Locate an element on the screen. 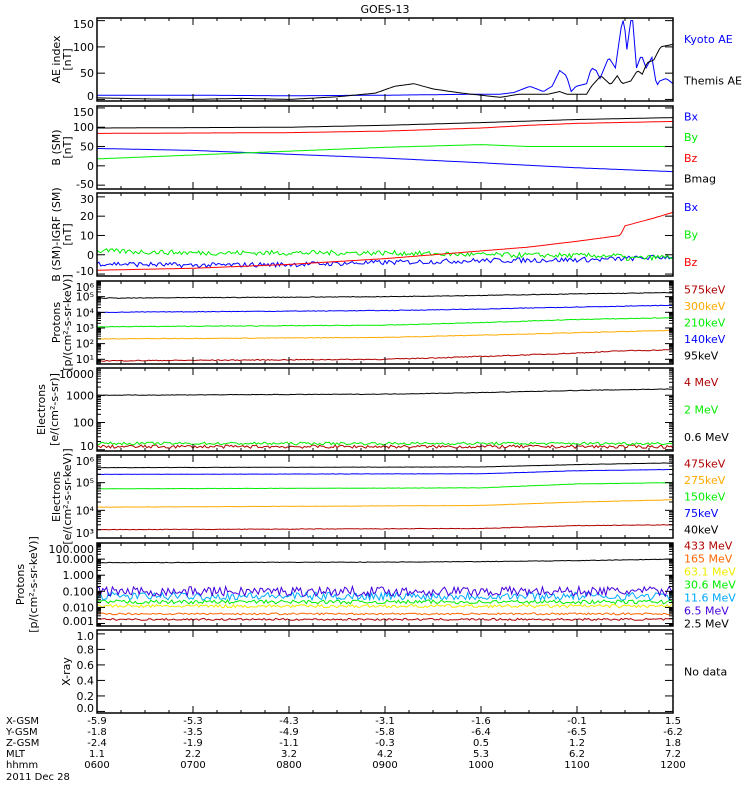  orbit-value: 1200 is located at coordinates (672, 765).